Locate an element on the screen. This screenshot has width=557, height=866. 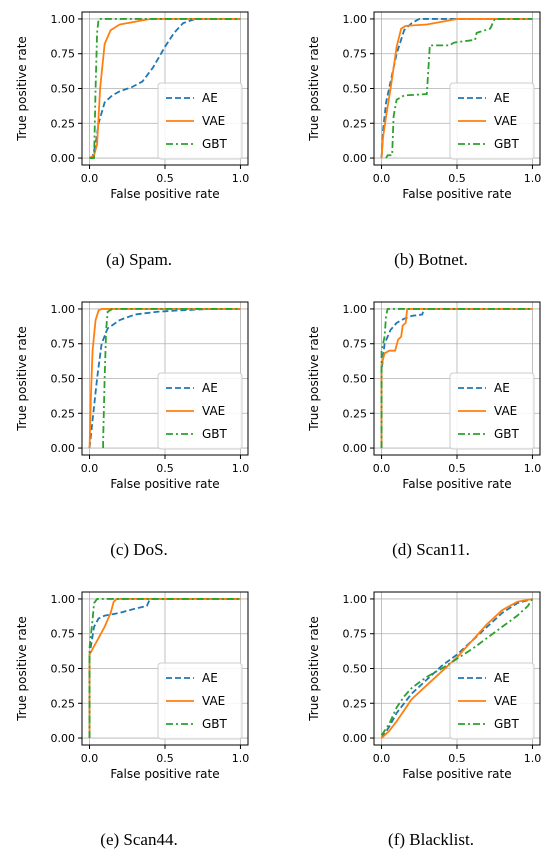
subfigure-caption: (c) DoS. is located at coordinates (139, 549).